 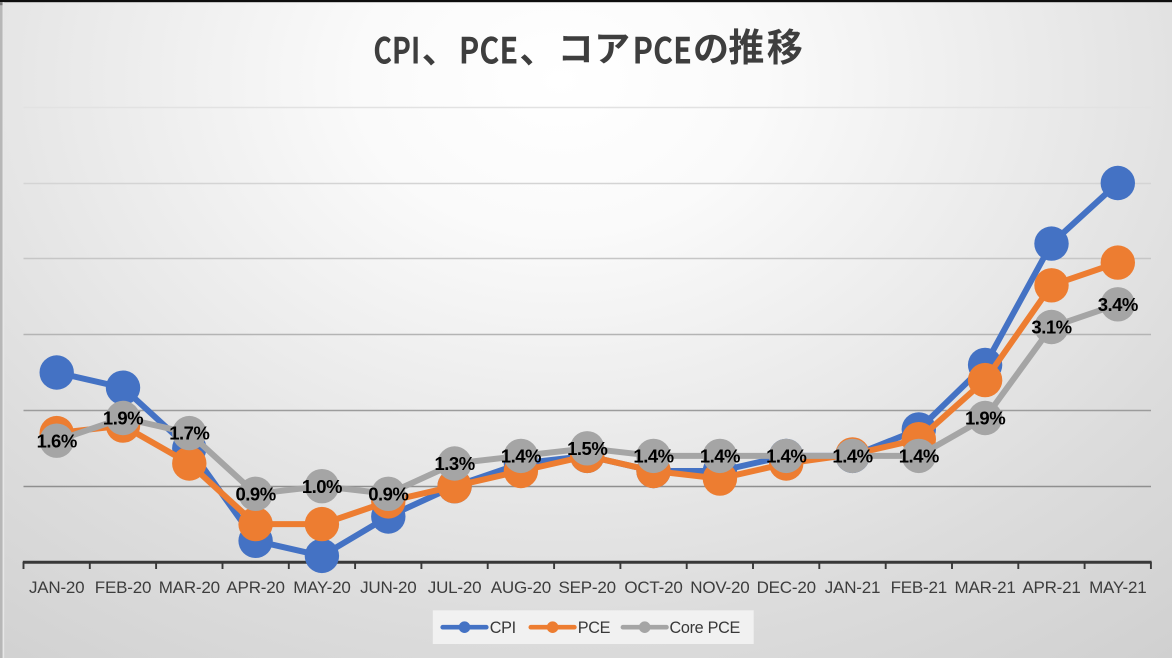 I want to click on svg-text: Core PCE, so click(x=705, y=628).